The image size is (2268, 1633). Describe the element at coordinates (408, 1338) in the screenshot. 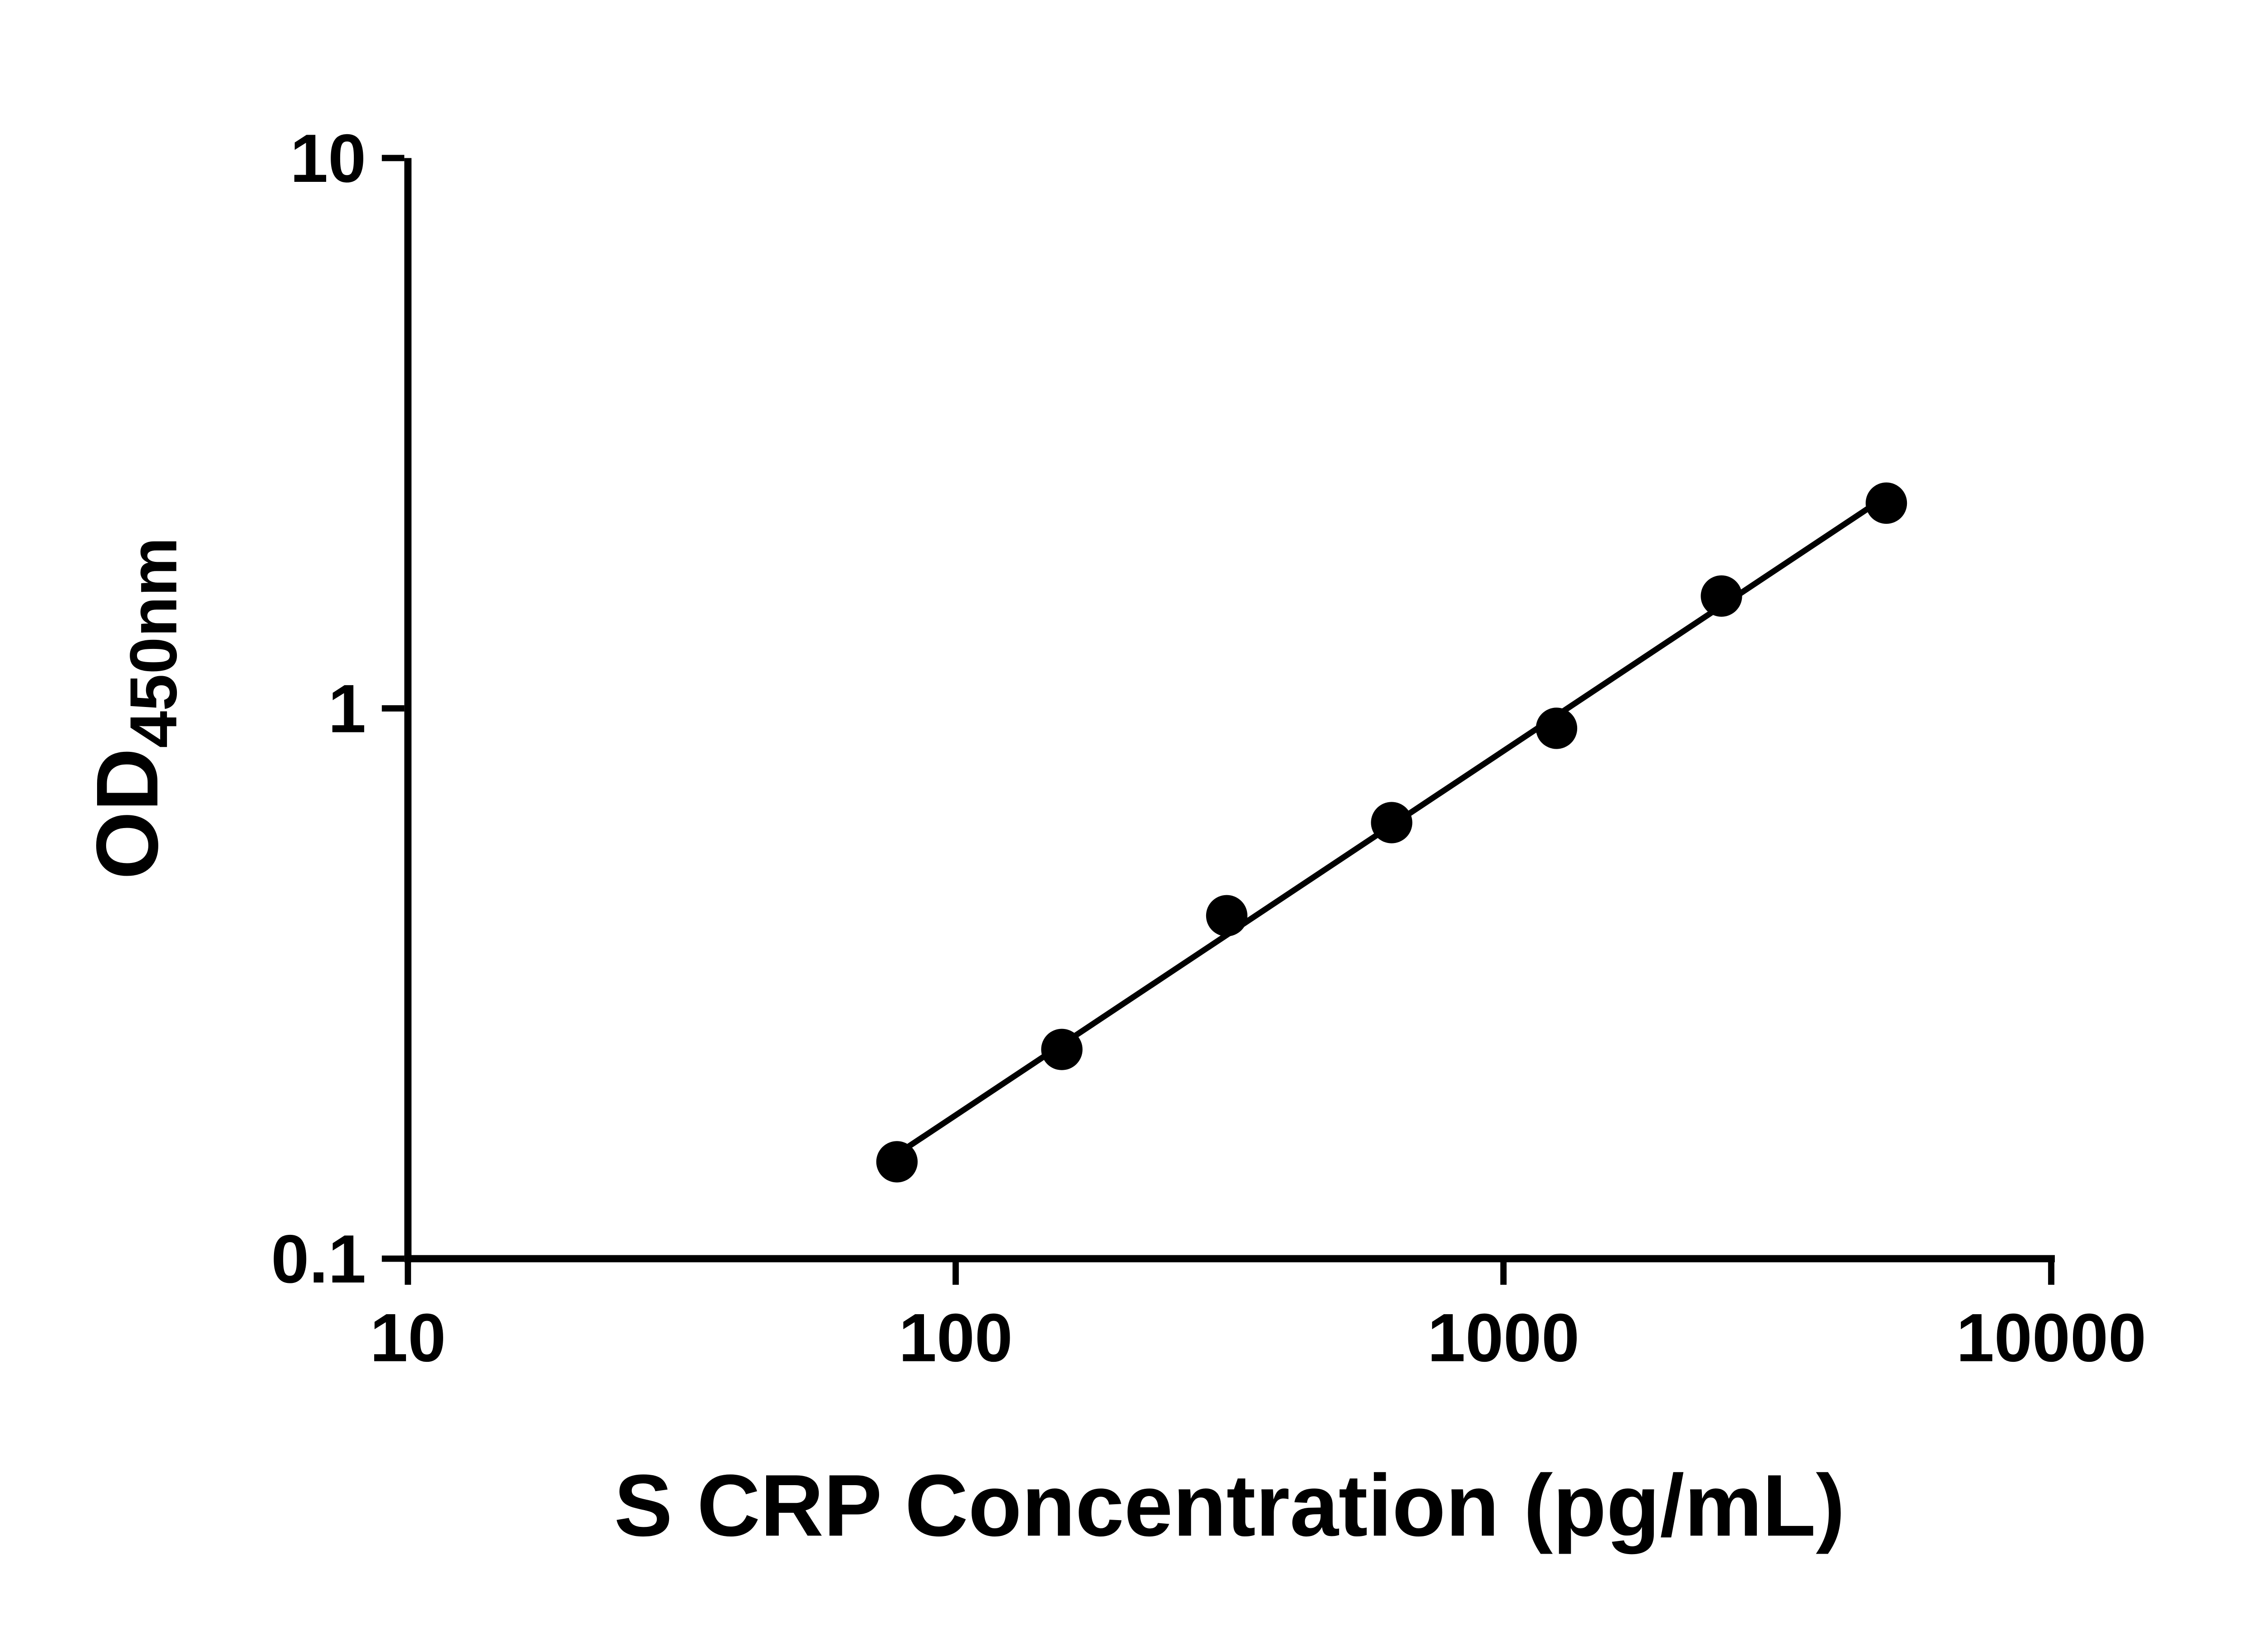

I see `x-axis-tick-label: 10` at that location.